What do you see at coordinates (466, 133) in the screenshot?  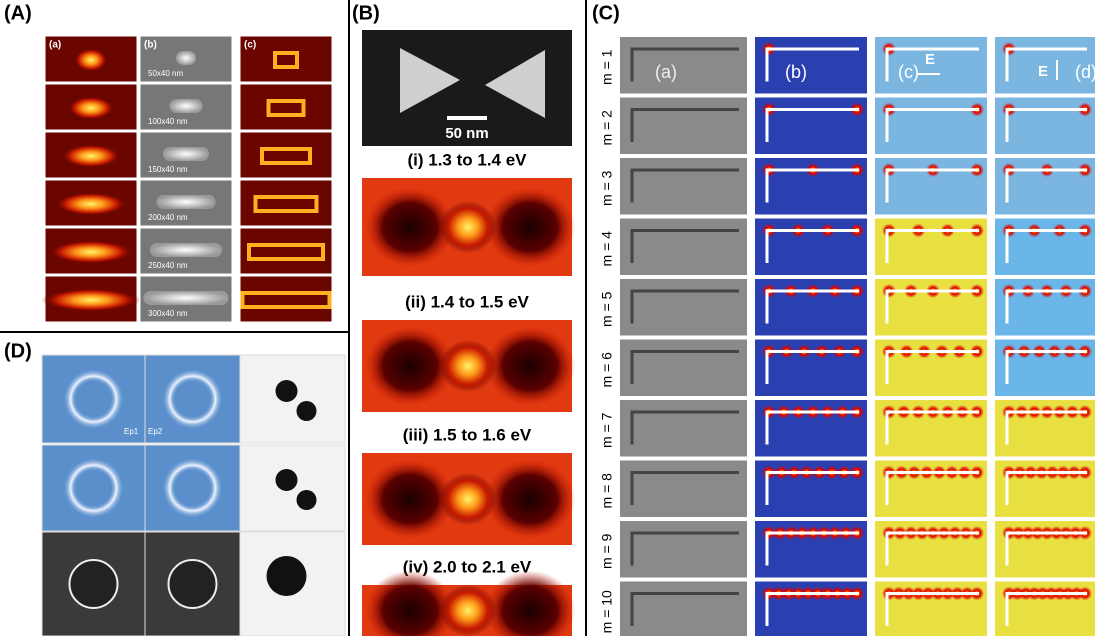 I see `label: 50 nm` at bounding box center [466, 133].